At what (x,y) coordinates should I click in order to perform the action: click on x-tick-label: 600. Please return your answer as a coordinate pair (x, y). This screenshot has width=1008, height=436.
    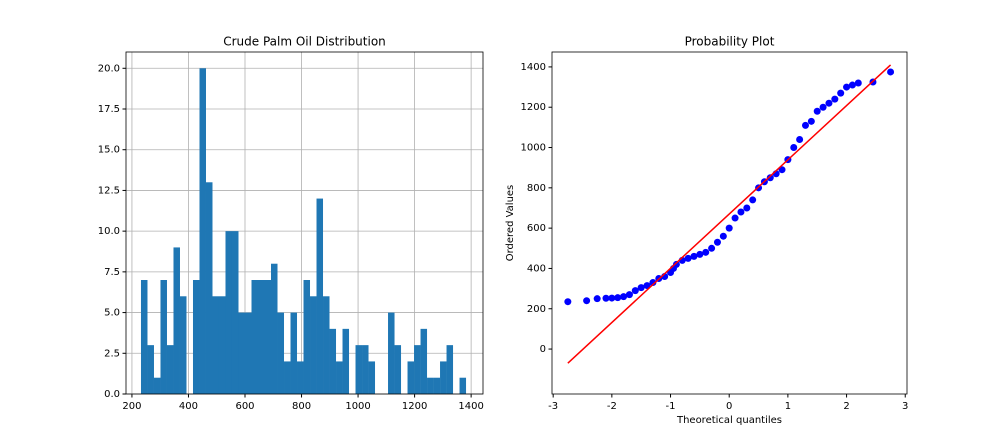
    Looking at the image, I should click on (244, 406).